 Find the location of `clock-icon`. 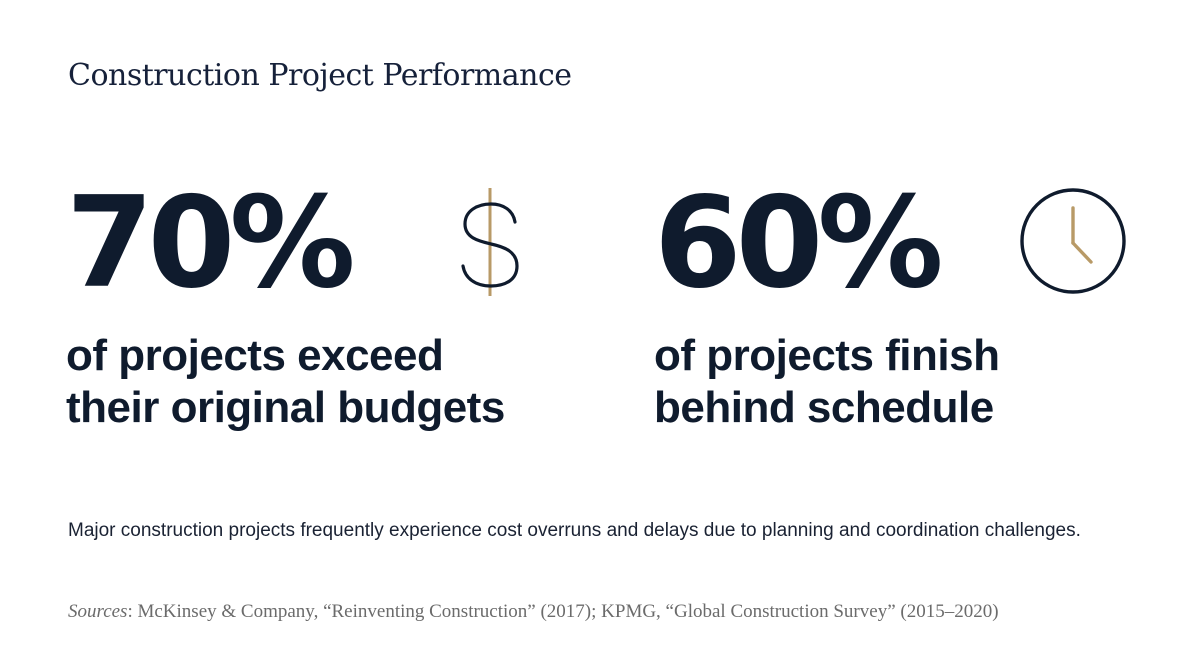

clock-icon is located at coordinates (1073, 241).